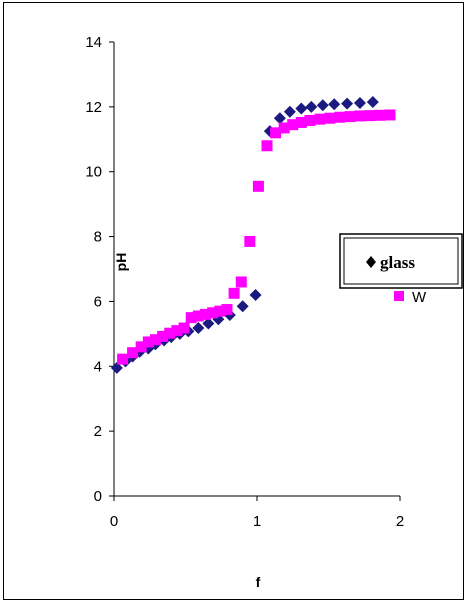 The image size is (469, 605). I want to click on legend-label-w: W, so click(419, 297).